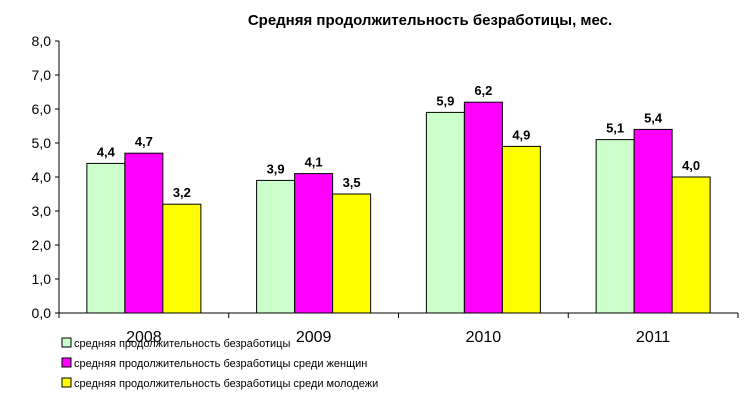 This screenshot has height=419, width=747. Describe the element at coordinates (42, 109) in the screenshot. I see `y-tick-label: 6,0` at that location.